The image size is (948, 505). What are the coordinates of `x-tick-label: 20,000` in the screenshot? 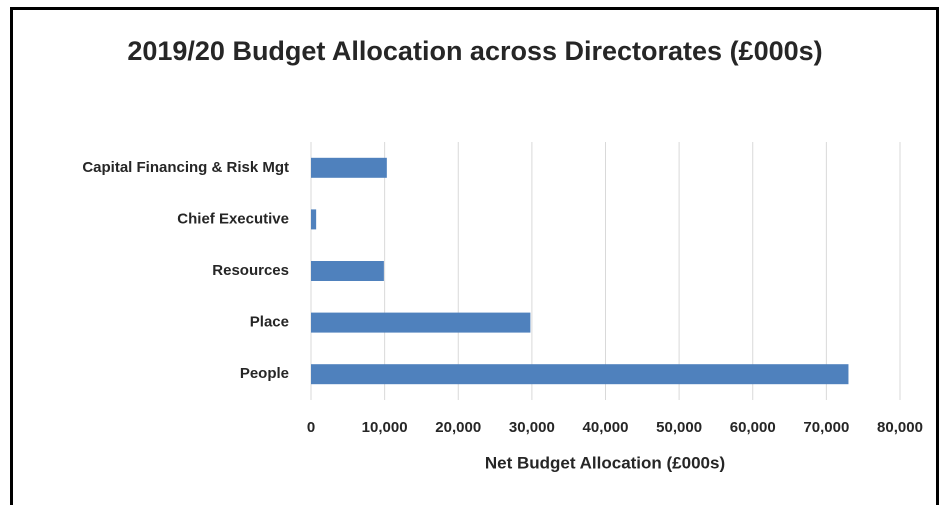 It's located at (458, 427).